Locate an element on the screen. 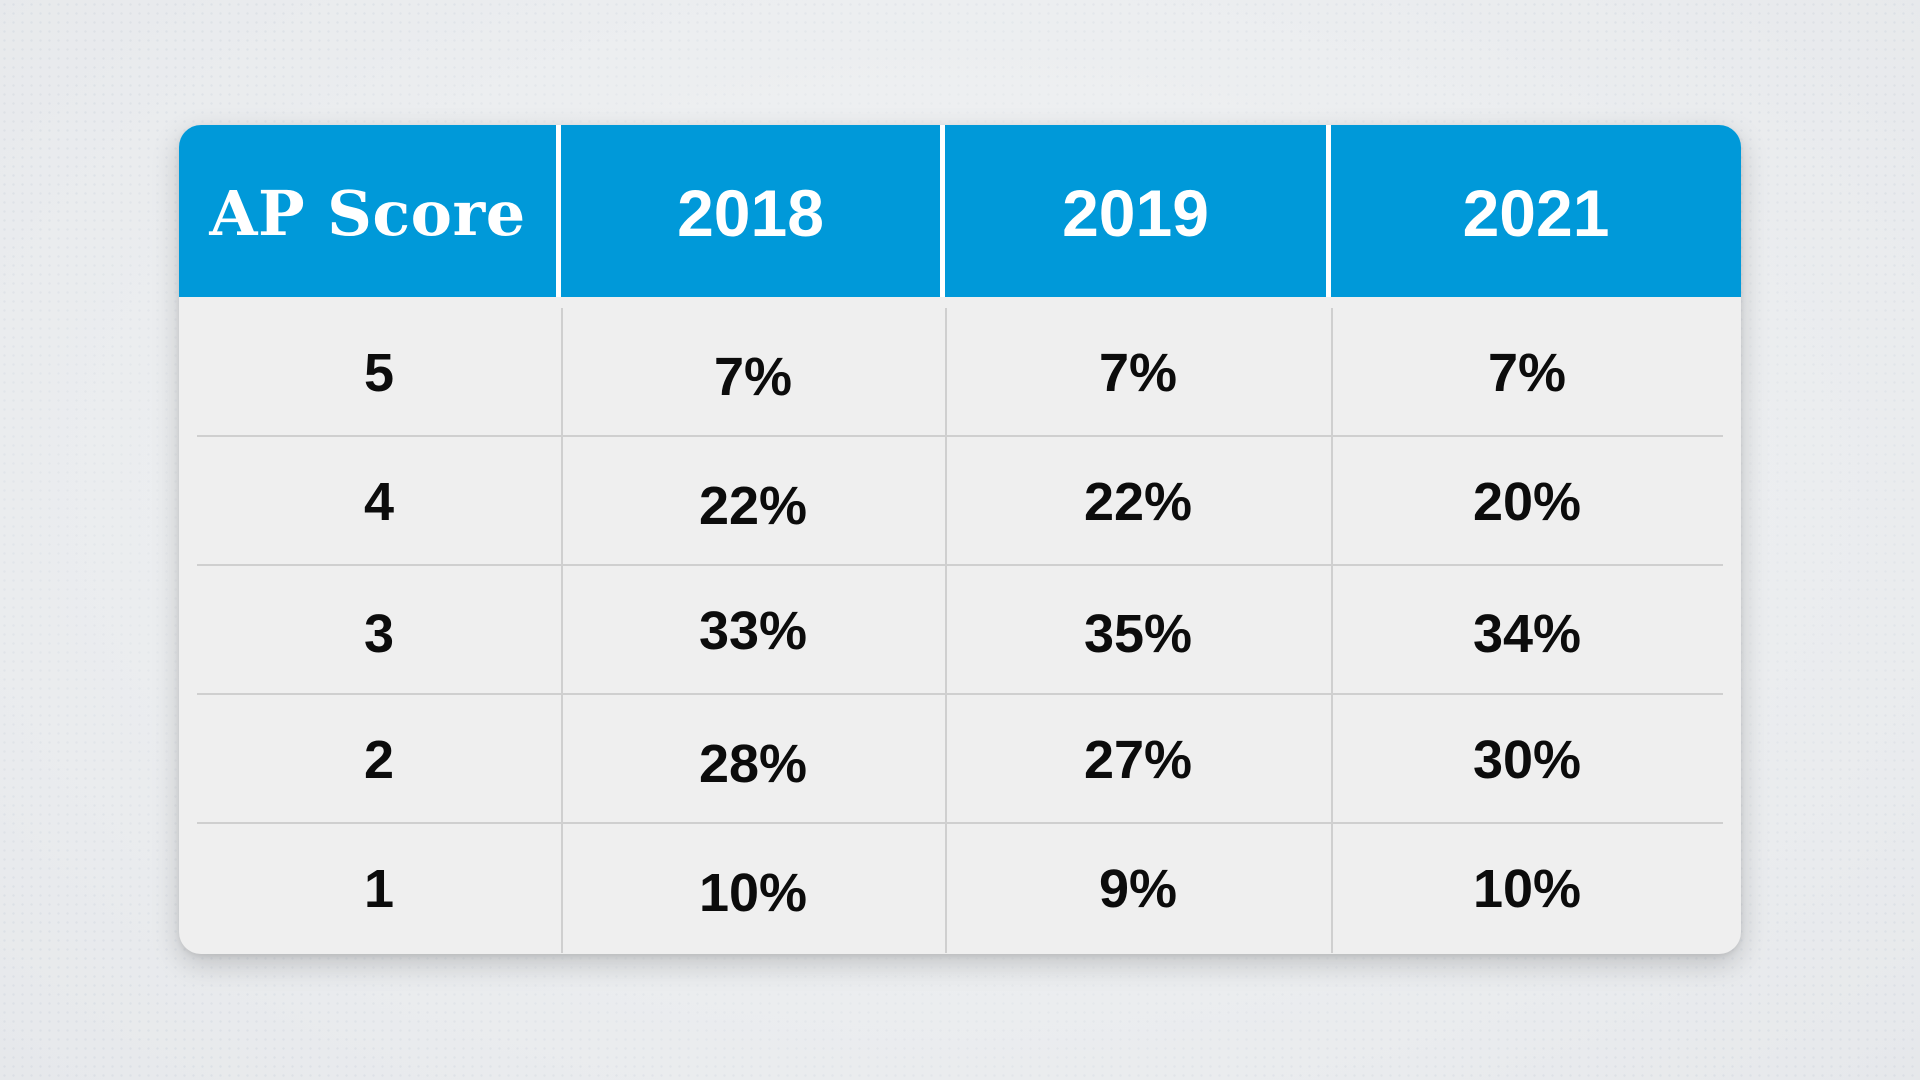 The width and height of the screenshot is (1920, 1080). header-label: 2021 is located at coordinates (1536, 213).